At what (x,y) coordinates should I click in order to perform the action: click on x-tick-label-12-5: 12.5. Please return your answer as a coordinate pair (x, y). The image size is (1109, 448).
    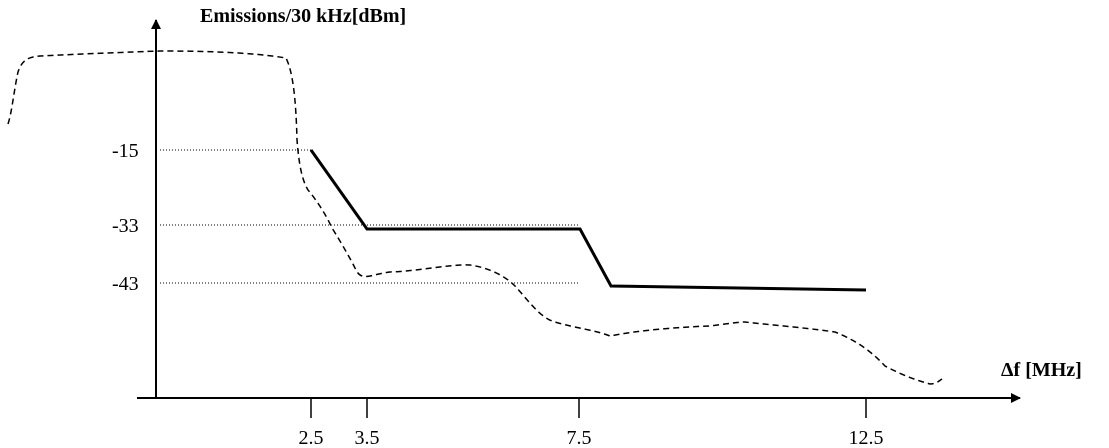
    Looking at the image, I should click on (866, 437).